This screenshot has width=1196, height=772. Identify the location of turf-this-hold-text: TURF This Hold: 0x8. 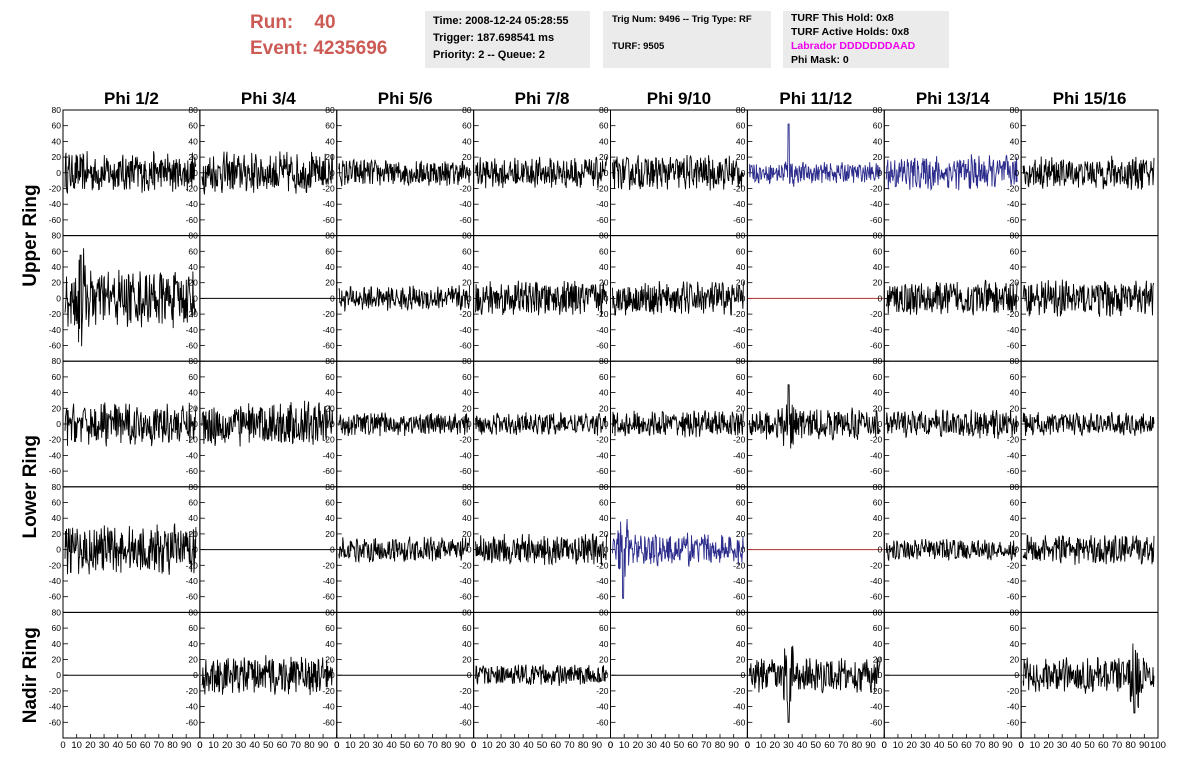
(842, 18).